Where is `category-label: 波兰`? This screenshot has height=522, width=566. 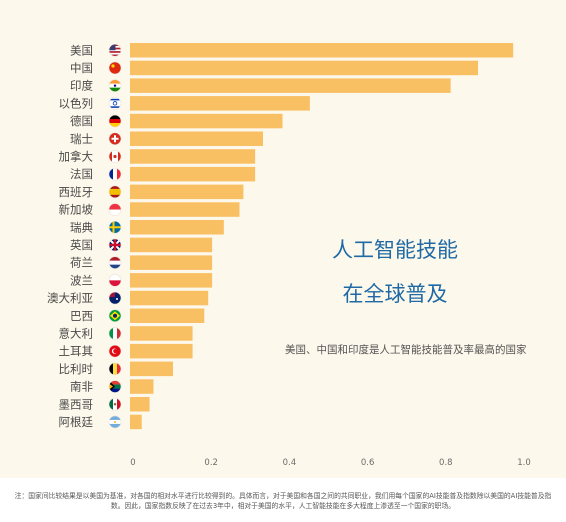 category-label: 波兰 is located at coordinates (81, 280).